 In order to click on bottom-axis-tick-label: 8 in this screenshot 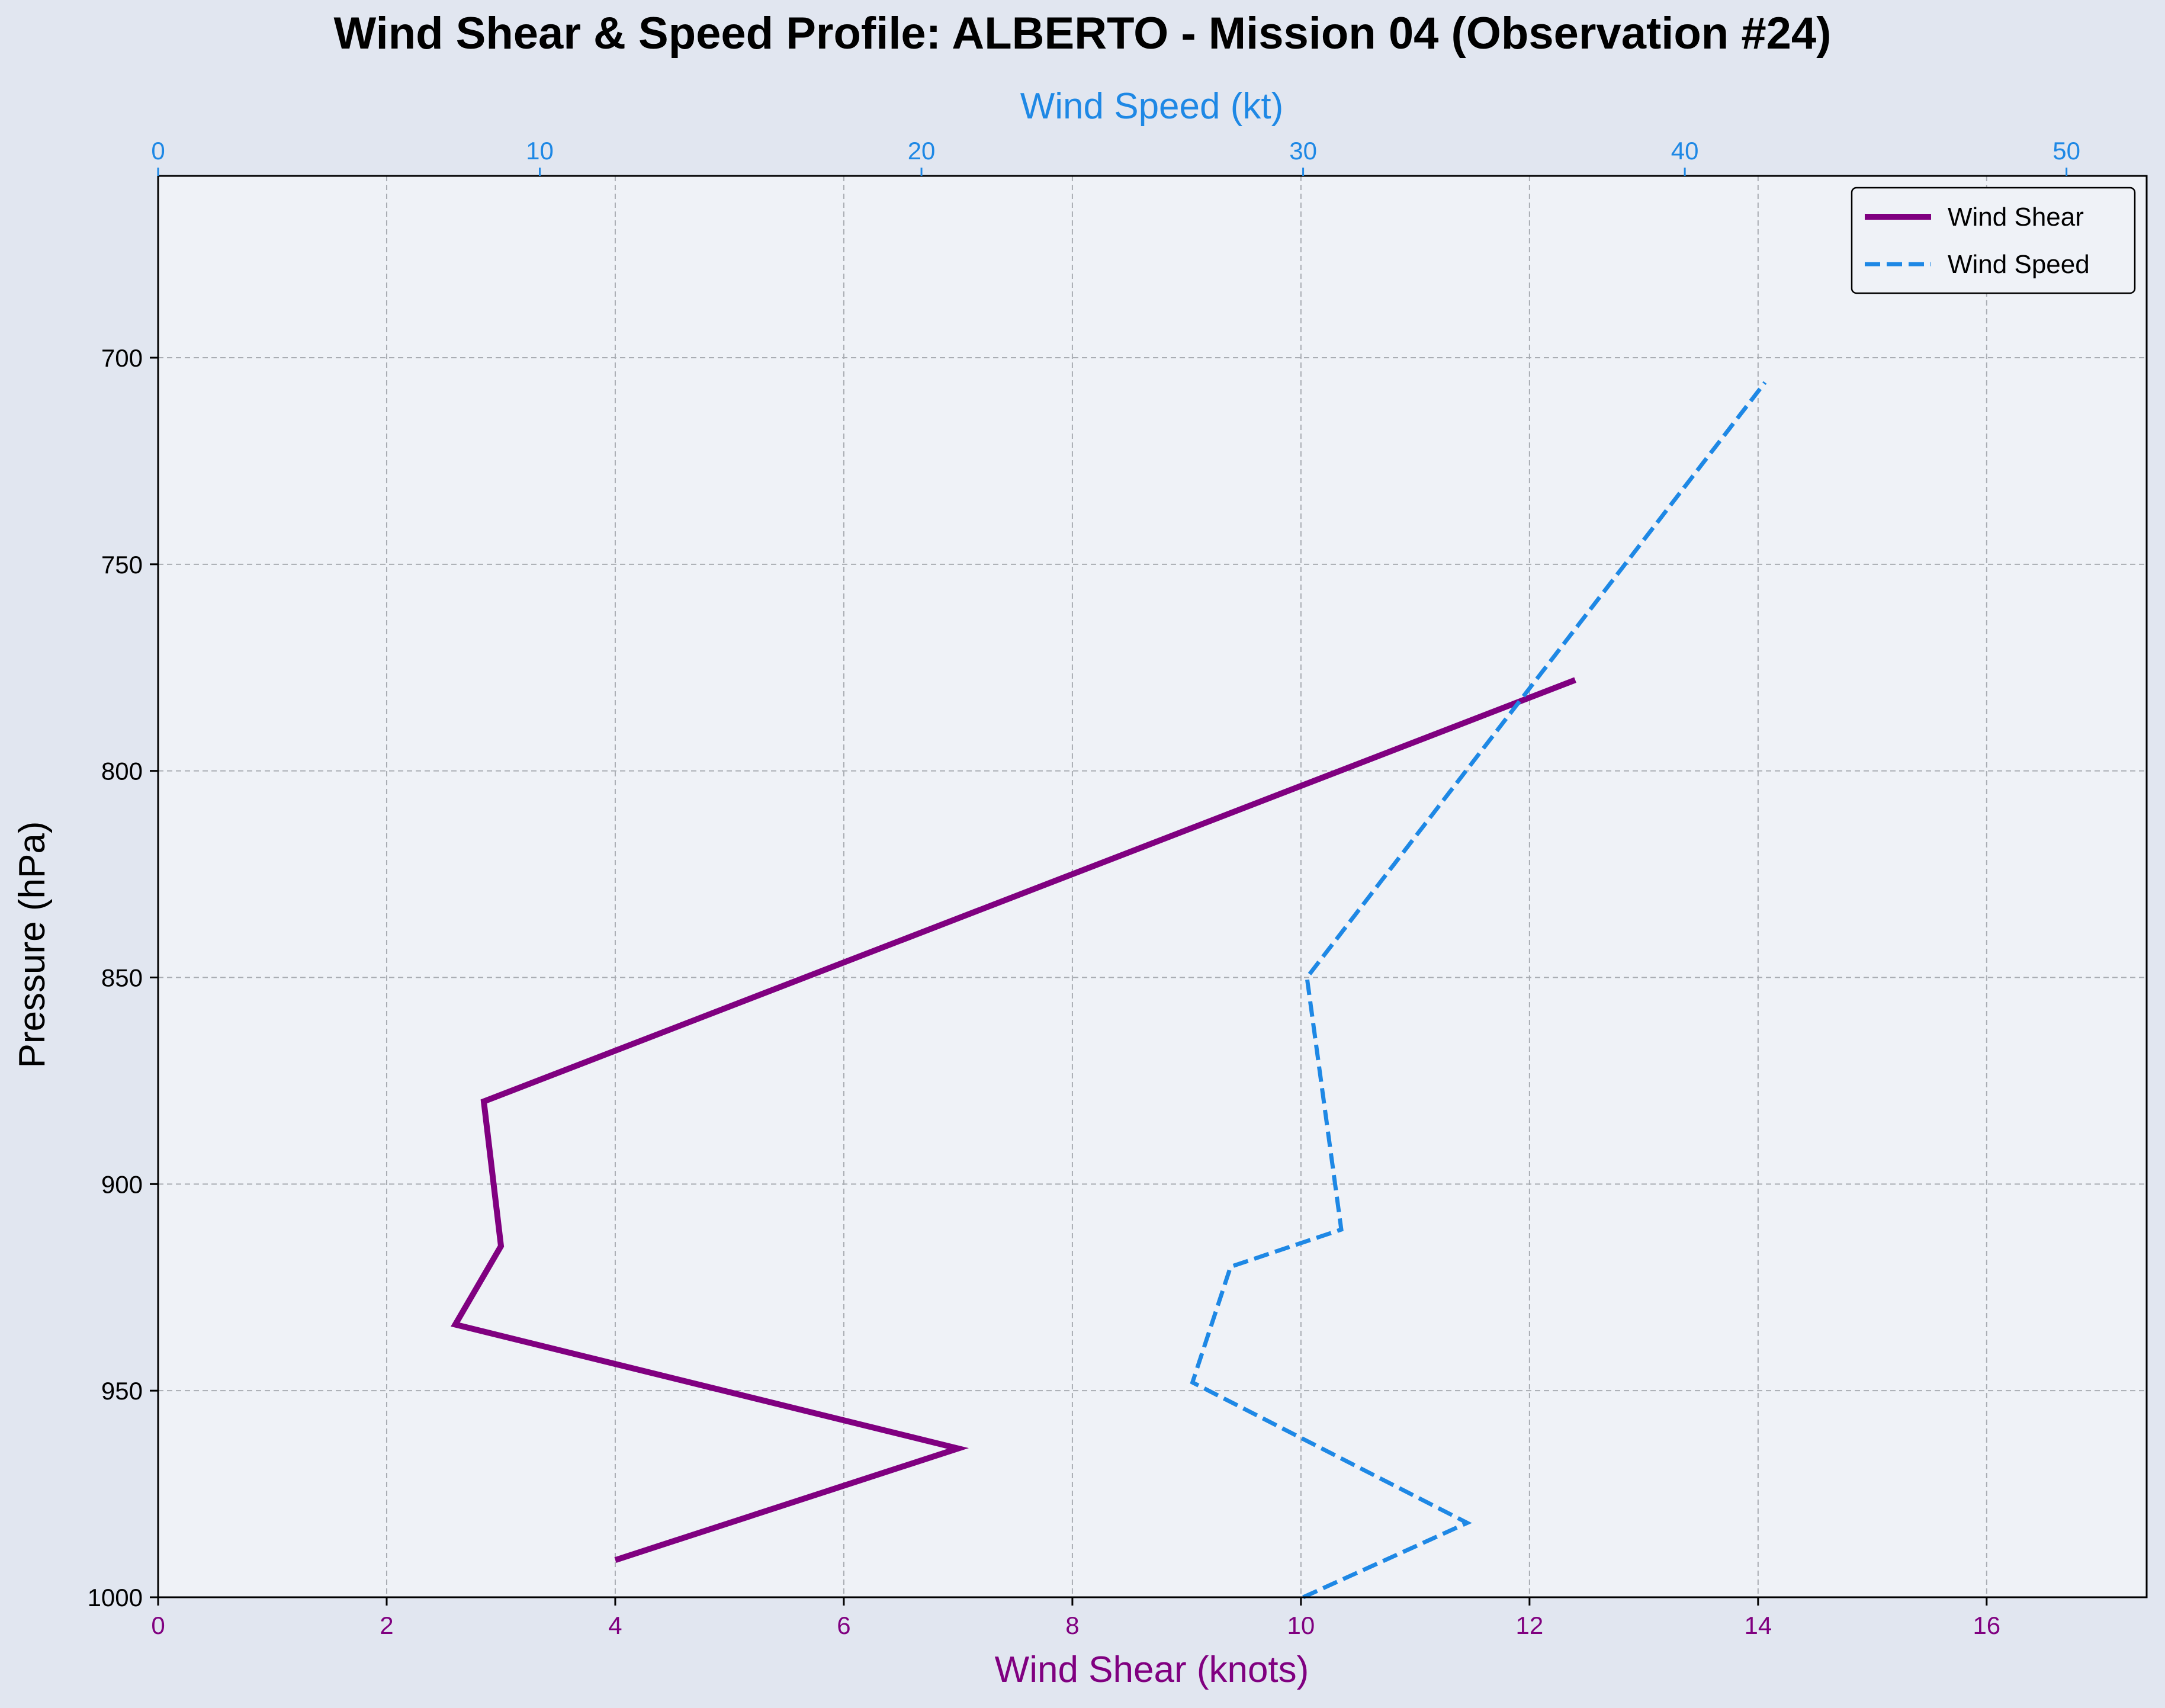, I will do `click(1072, 1625)`.